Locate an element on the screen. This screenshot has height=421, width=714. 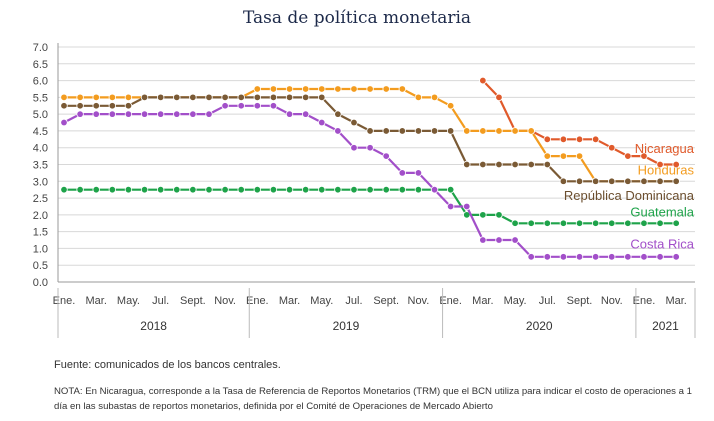
x-tick-label: Nov. is located at coordinates (612, 301).